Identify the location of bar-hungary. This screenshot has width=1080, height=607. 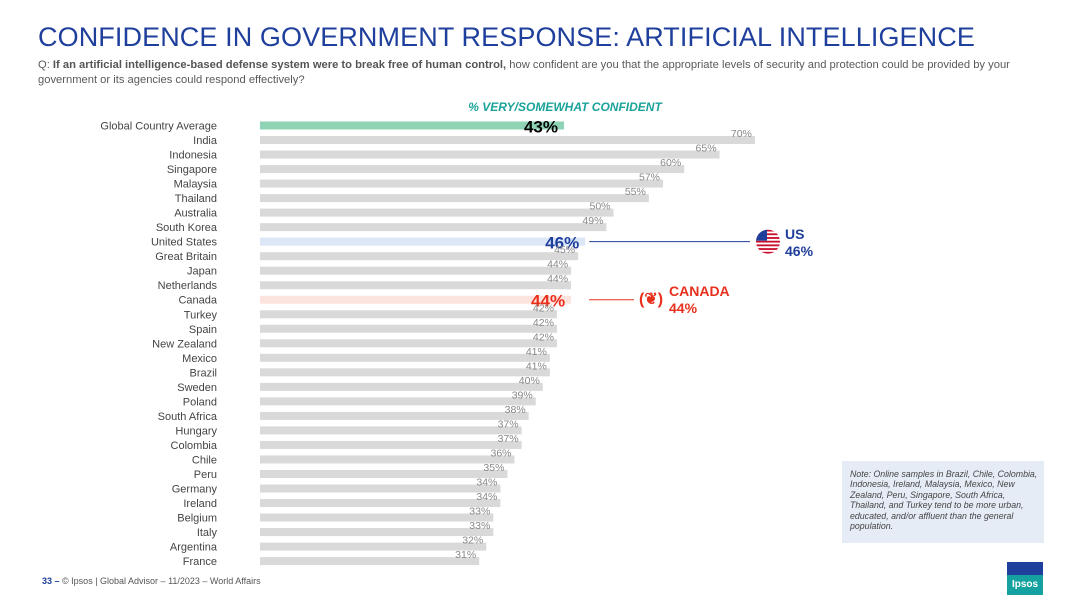
(391, 430).